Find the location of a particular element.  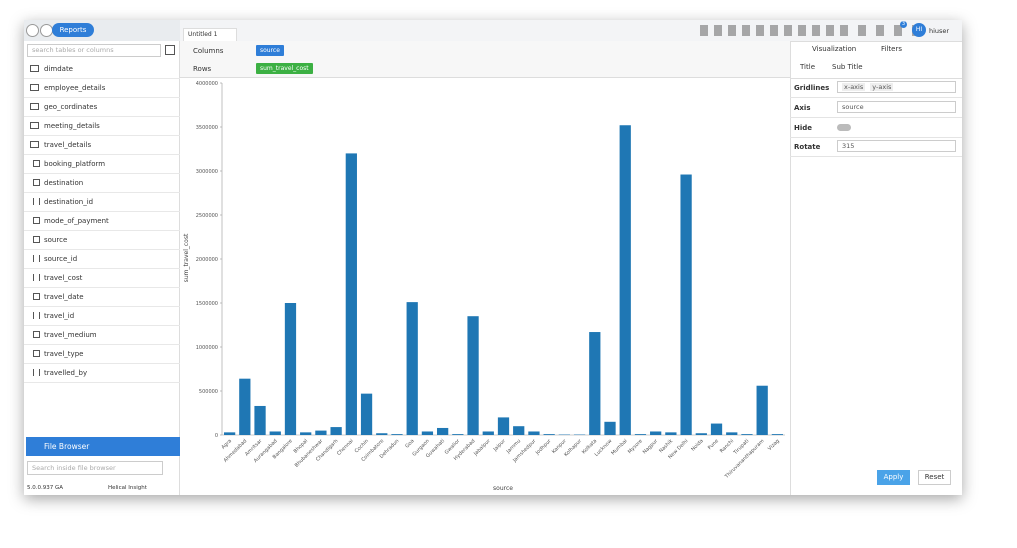

axis-select: source is located at coordinates (896, 107).